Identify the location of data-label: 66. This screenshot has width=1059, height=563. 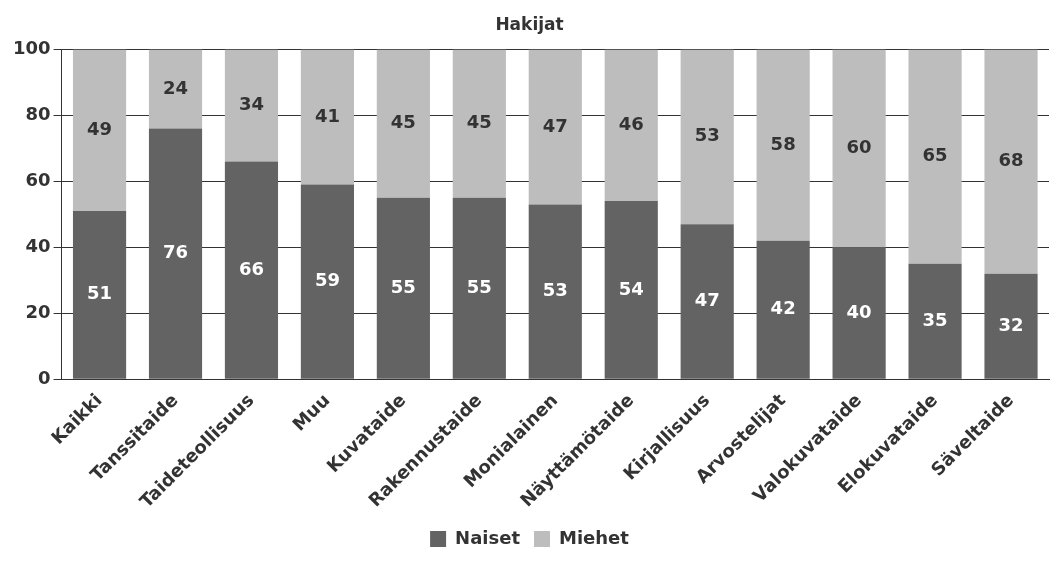
(251, 268).